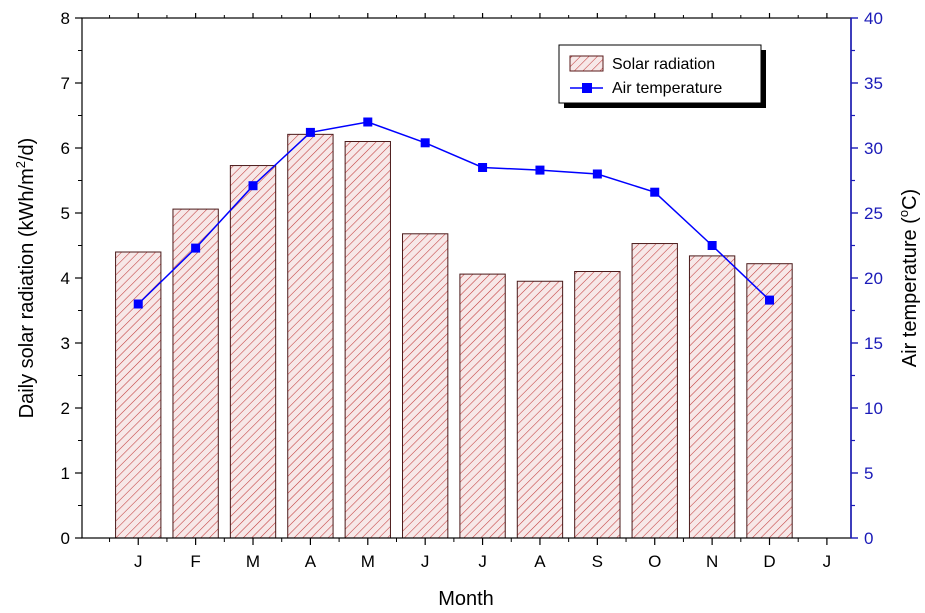  Describe the element at coordinates (368, 561) in the screenshot. I see `x-tick-label-4: M` at that location.